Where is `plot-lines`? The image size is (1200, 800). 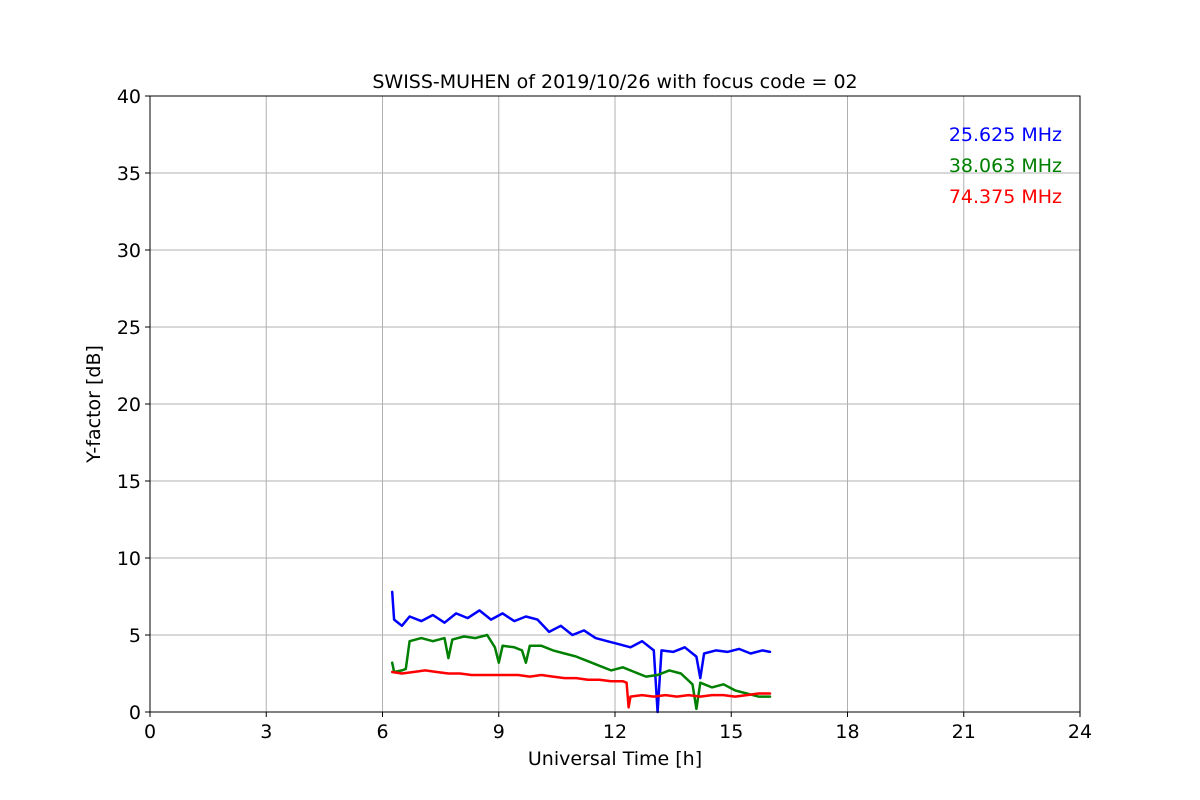 plot-lines is located at coordinates (581, 652).